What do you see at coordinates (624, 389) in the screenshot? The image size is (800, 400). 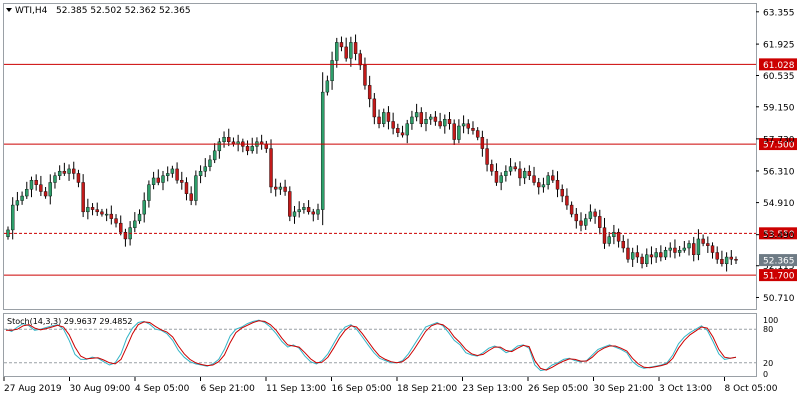 I see `time-tick-label: 30 Sep 21:00` at bounding box center [624, 389].